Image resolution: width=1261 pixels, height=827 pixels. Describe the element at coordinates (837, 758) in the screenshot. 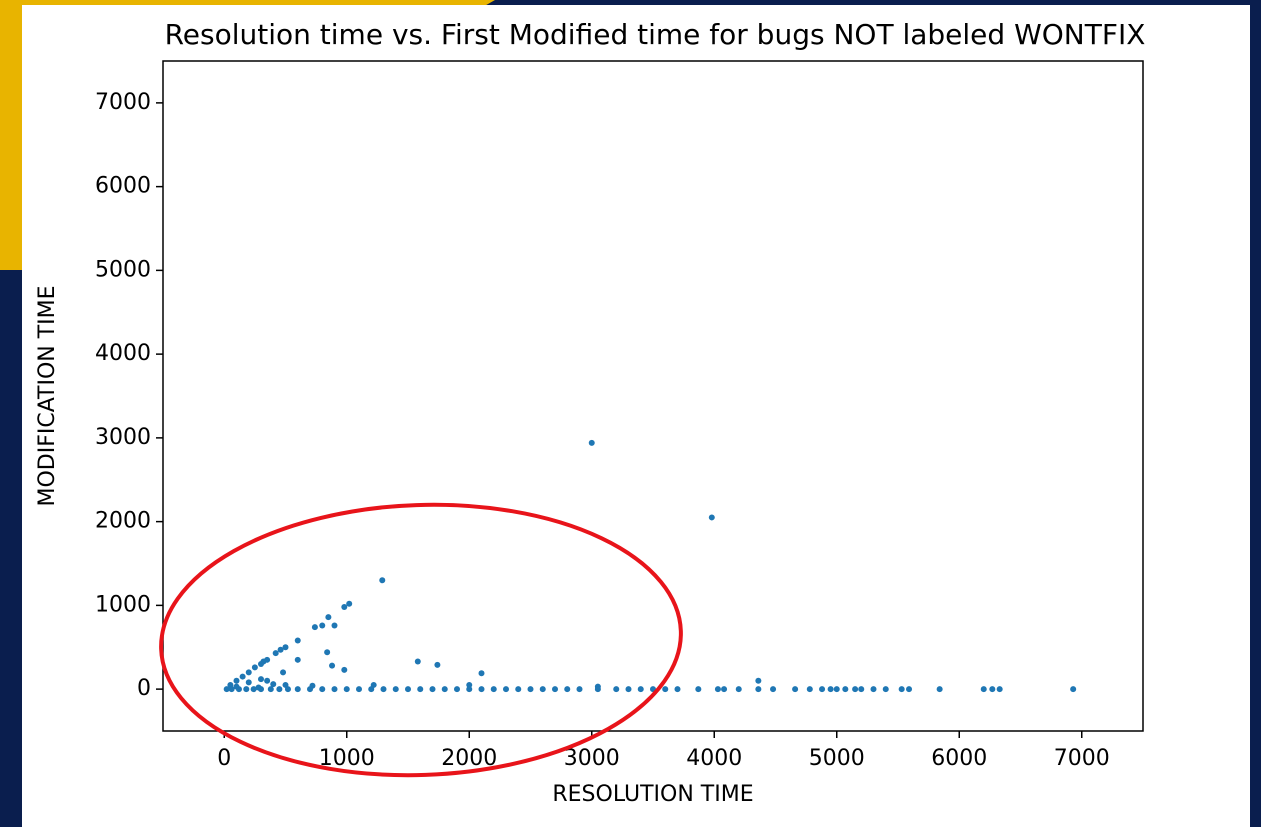

I see `x-tick-label: 5000` at that location.